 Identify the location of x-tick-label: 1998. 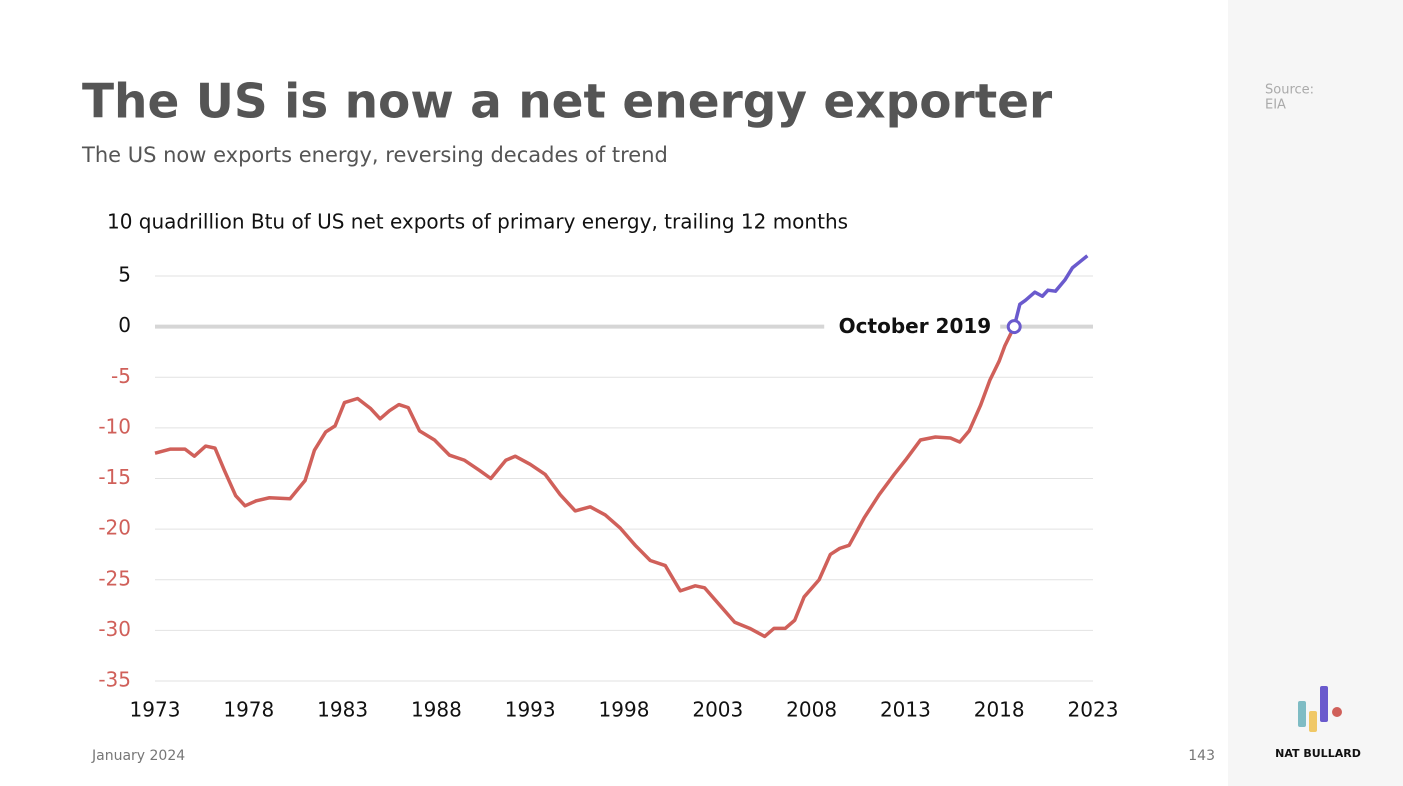
(624, 710).